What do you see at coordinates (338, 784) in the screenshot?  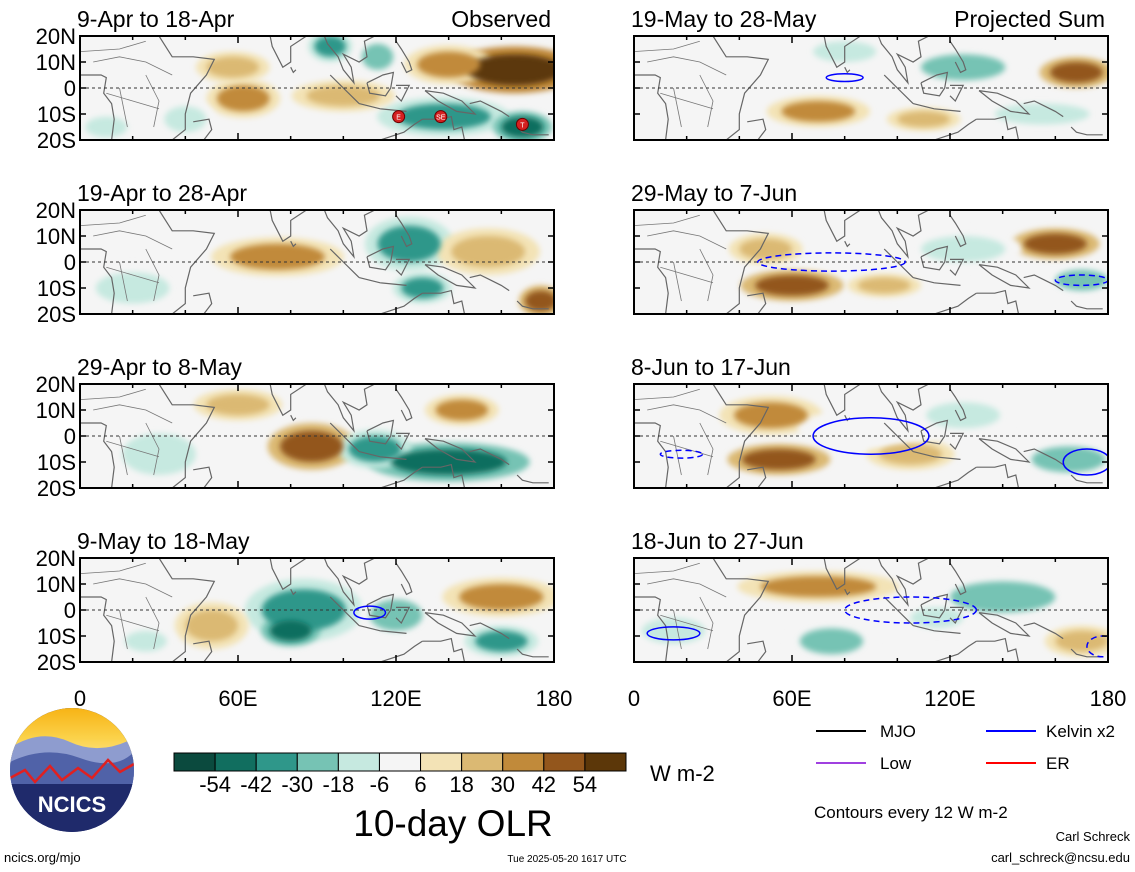 I see `colorbar-label: -18` at bounding box center [338, 784].